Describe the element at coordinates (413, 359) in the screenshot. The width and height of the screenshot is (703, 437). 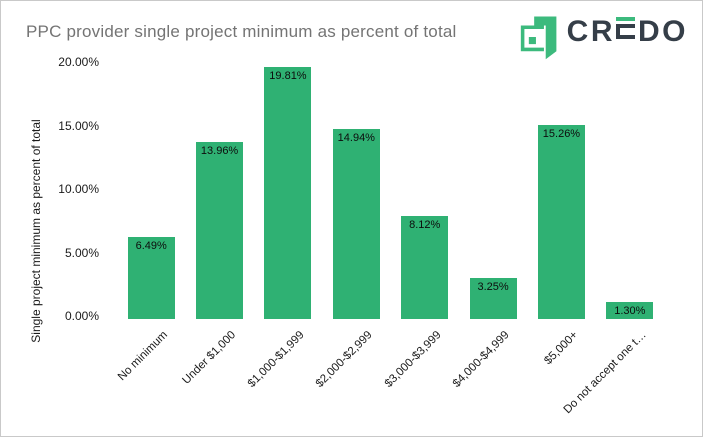
I see `x-axis-label: $3,000-$3,999` at that location.